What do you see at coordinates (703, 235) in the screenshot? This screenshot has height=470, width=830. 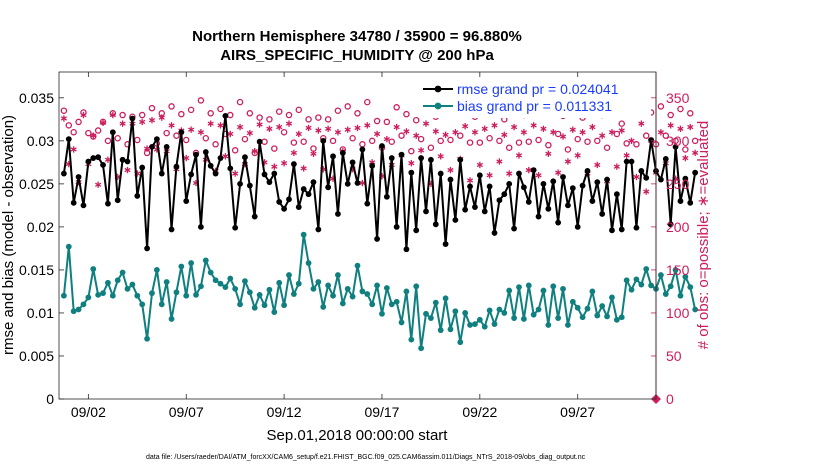 I see `y-axis-label-right: # of obs: o=possible; ∗=evaluated` at bounding box center [703, 235].